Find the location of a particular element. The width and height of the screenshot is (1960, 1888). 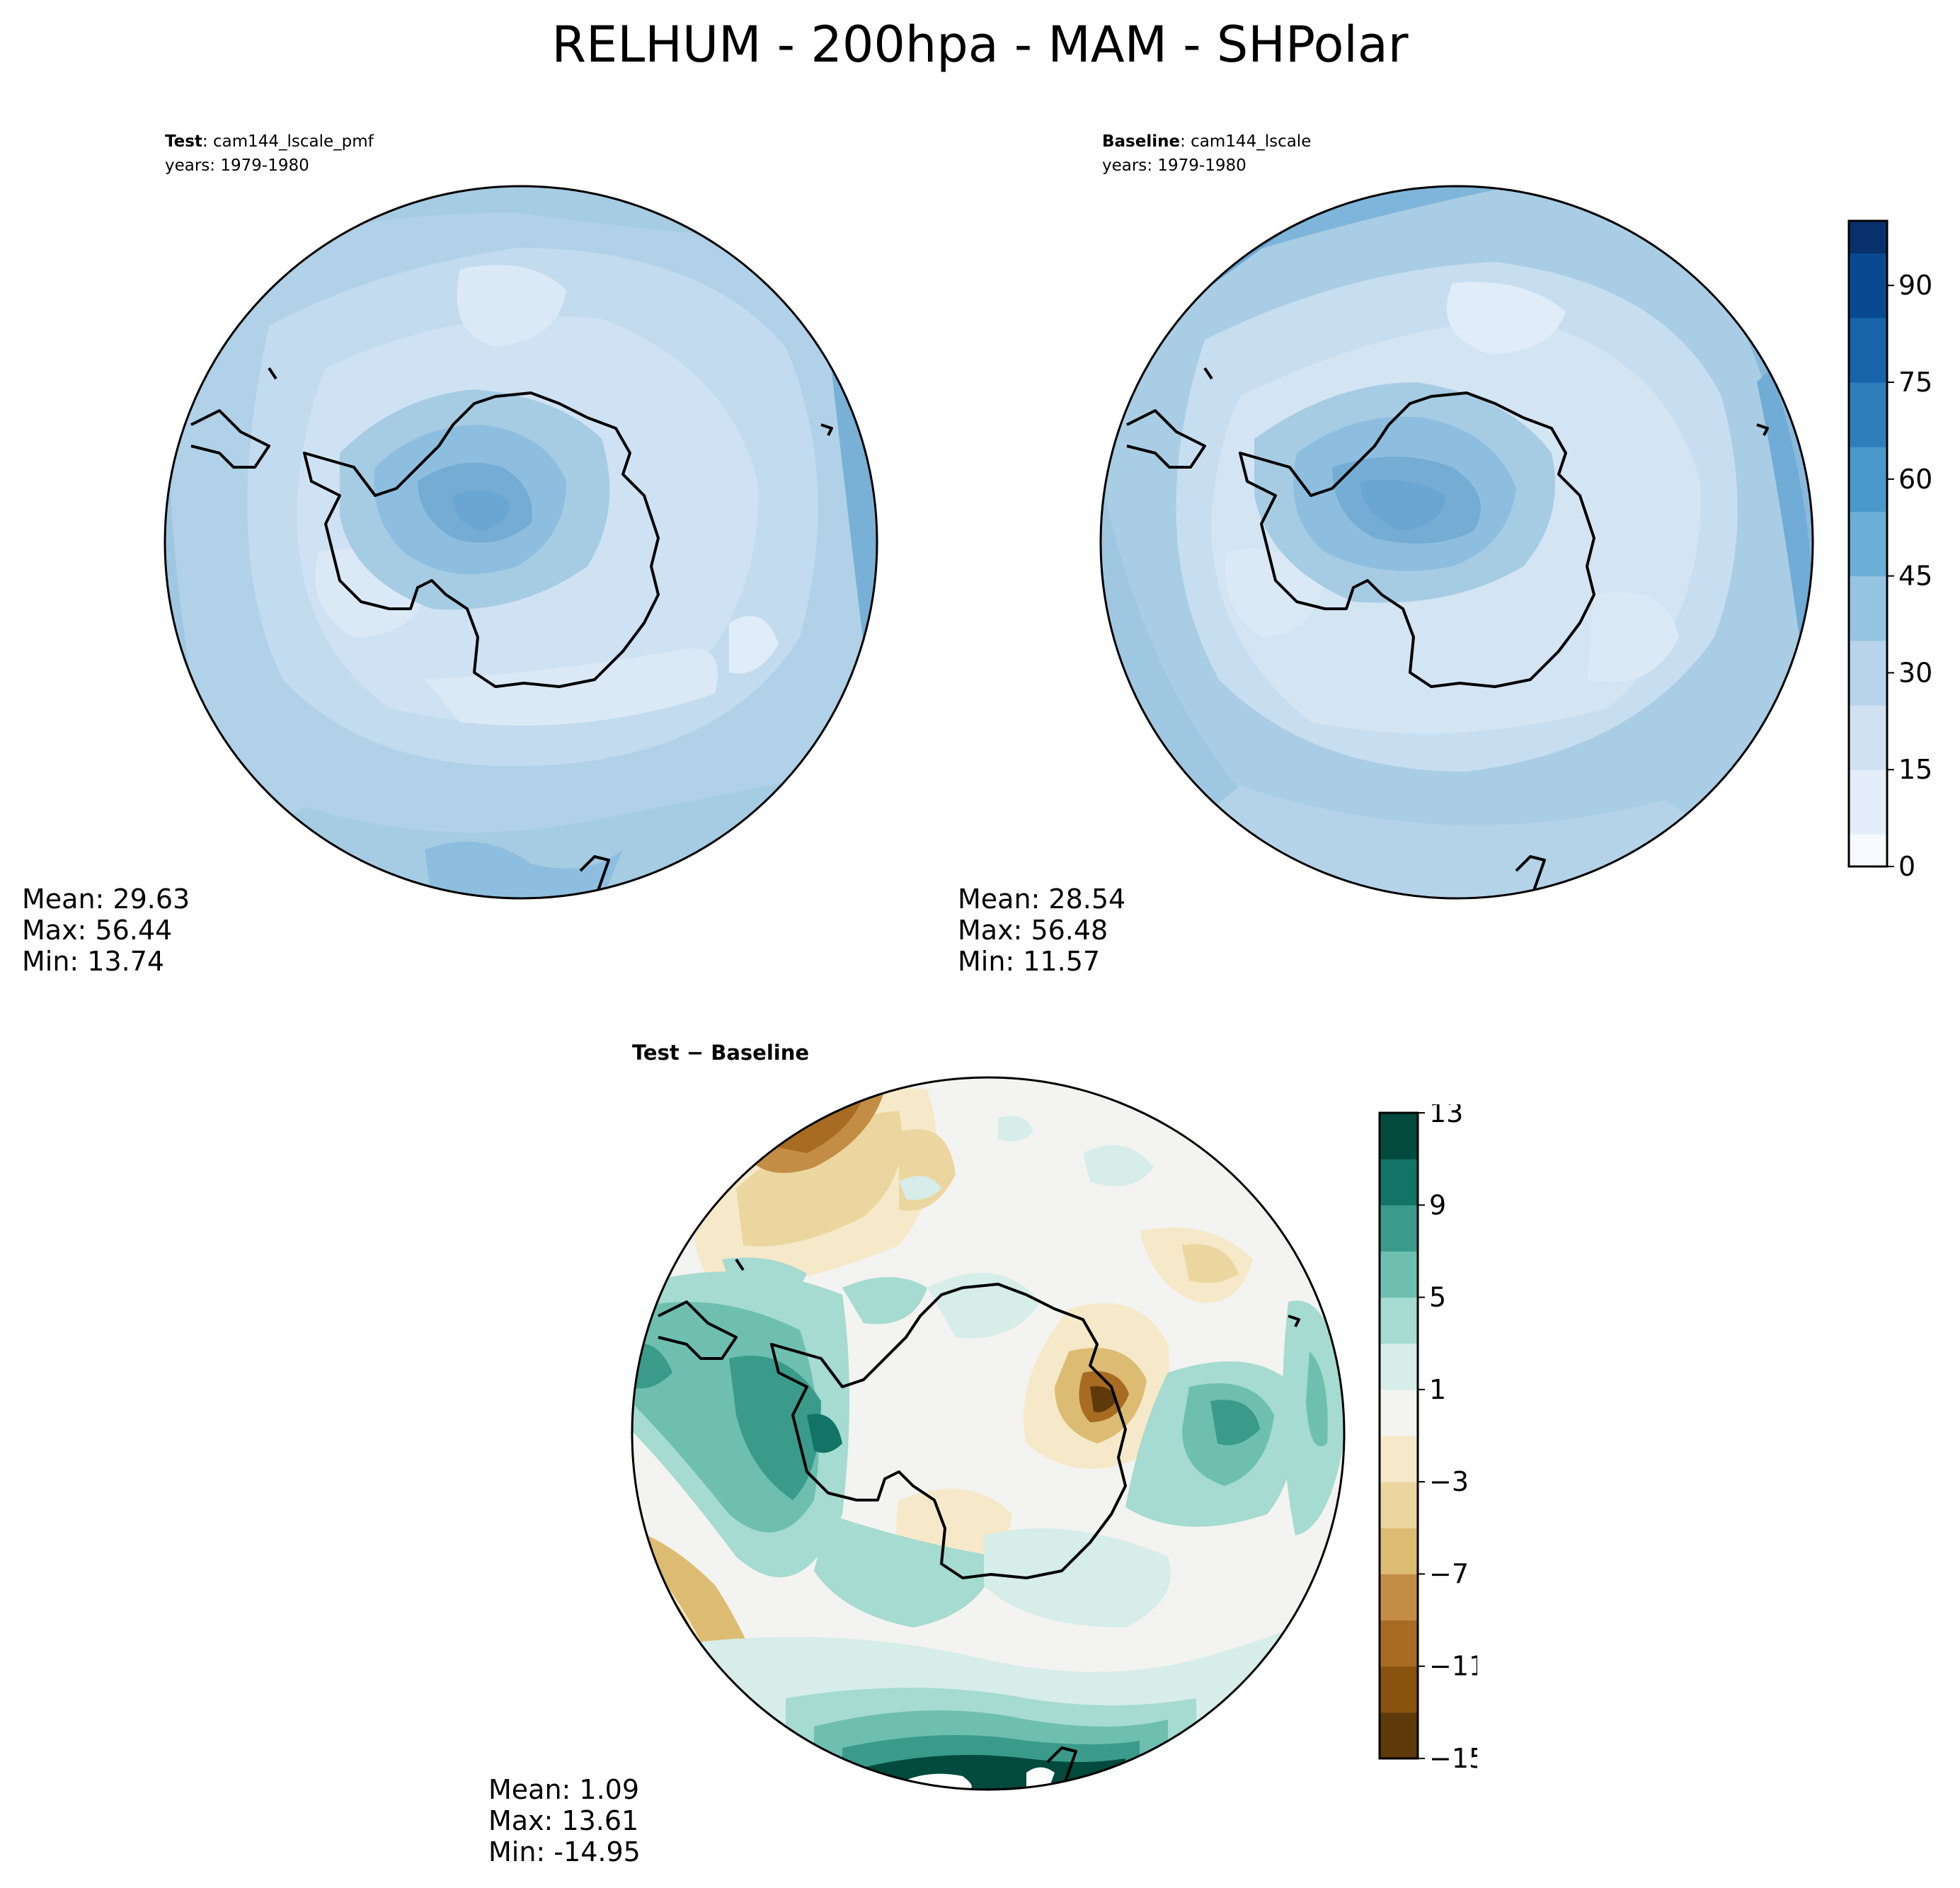

diff-stats: Mean: 1.09 Max: 13.61 Min: -14.95 is located at coordinates (564, 1821).